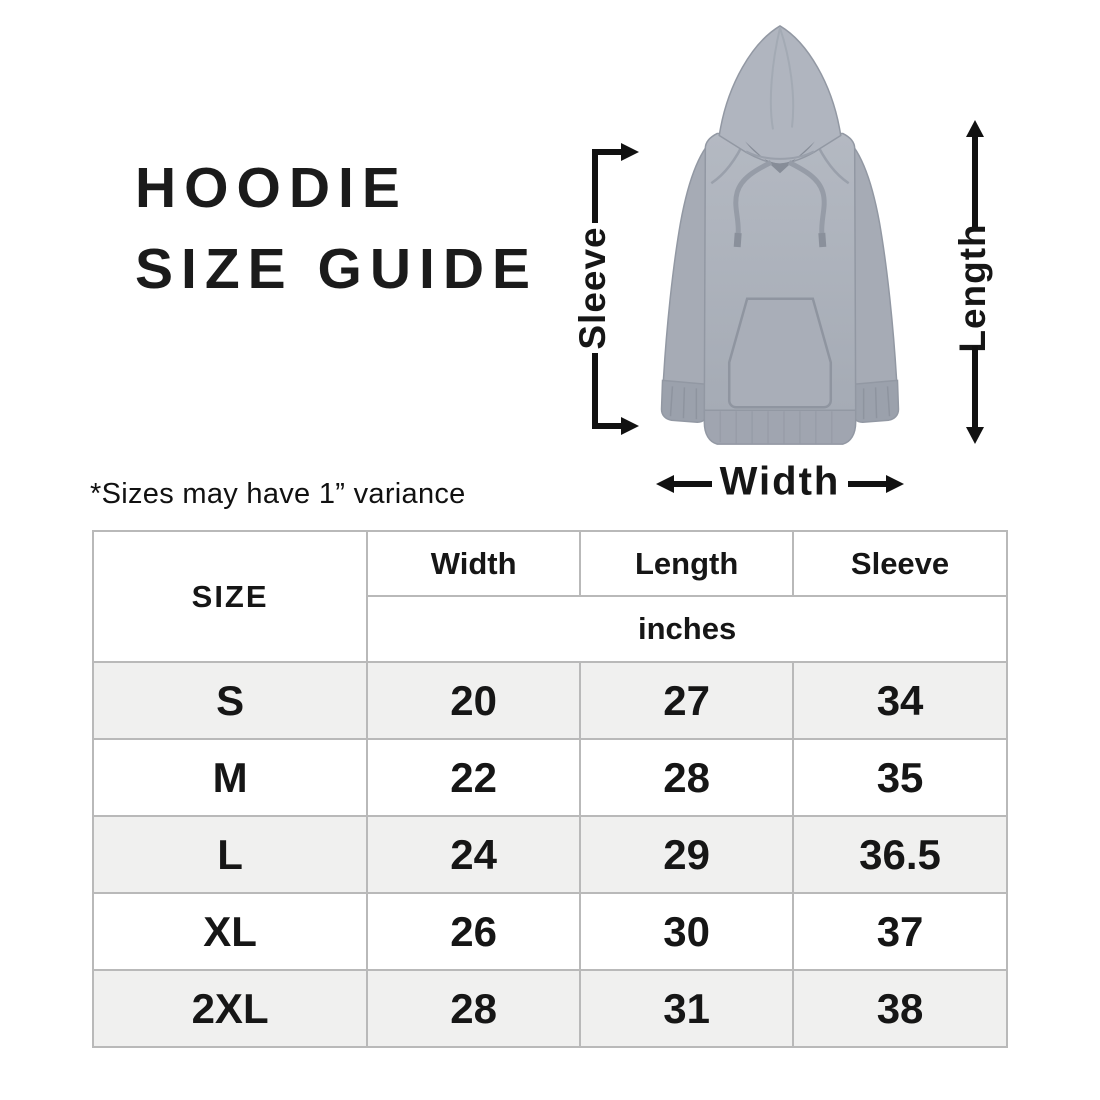 The image size is (1100, 1100). Describe the element at coordinates (230, 931) in the screenshot. I see `size-cell: XL` at that location.